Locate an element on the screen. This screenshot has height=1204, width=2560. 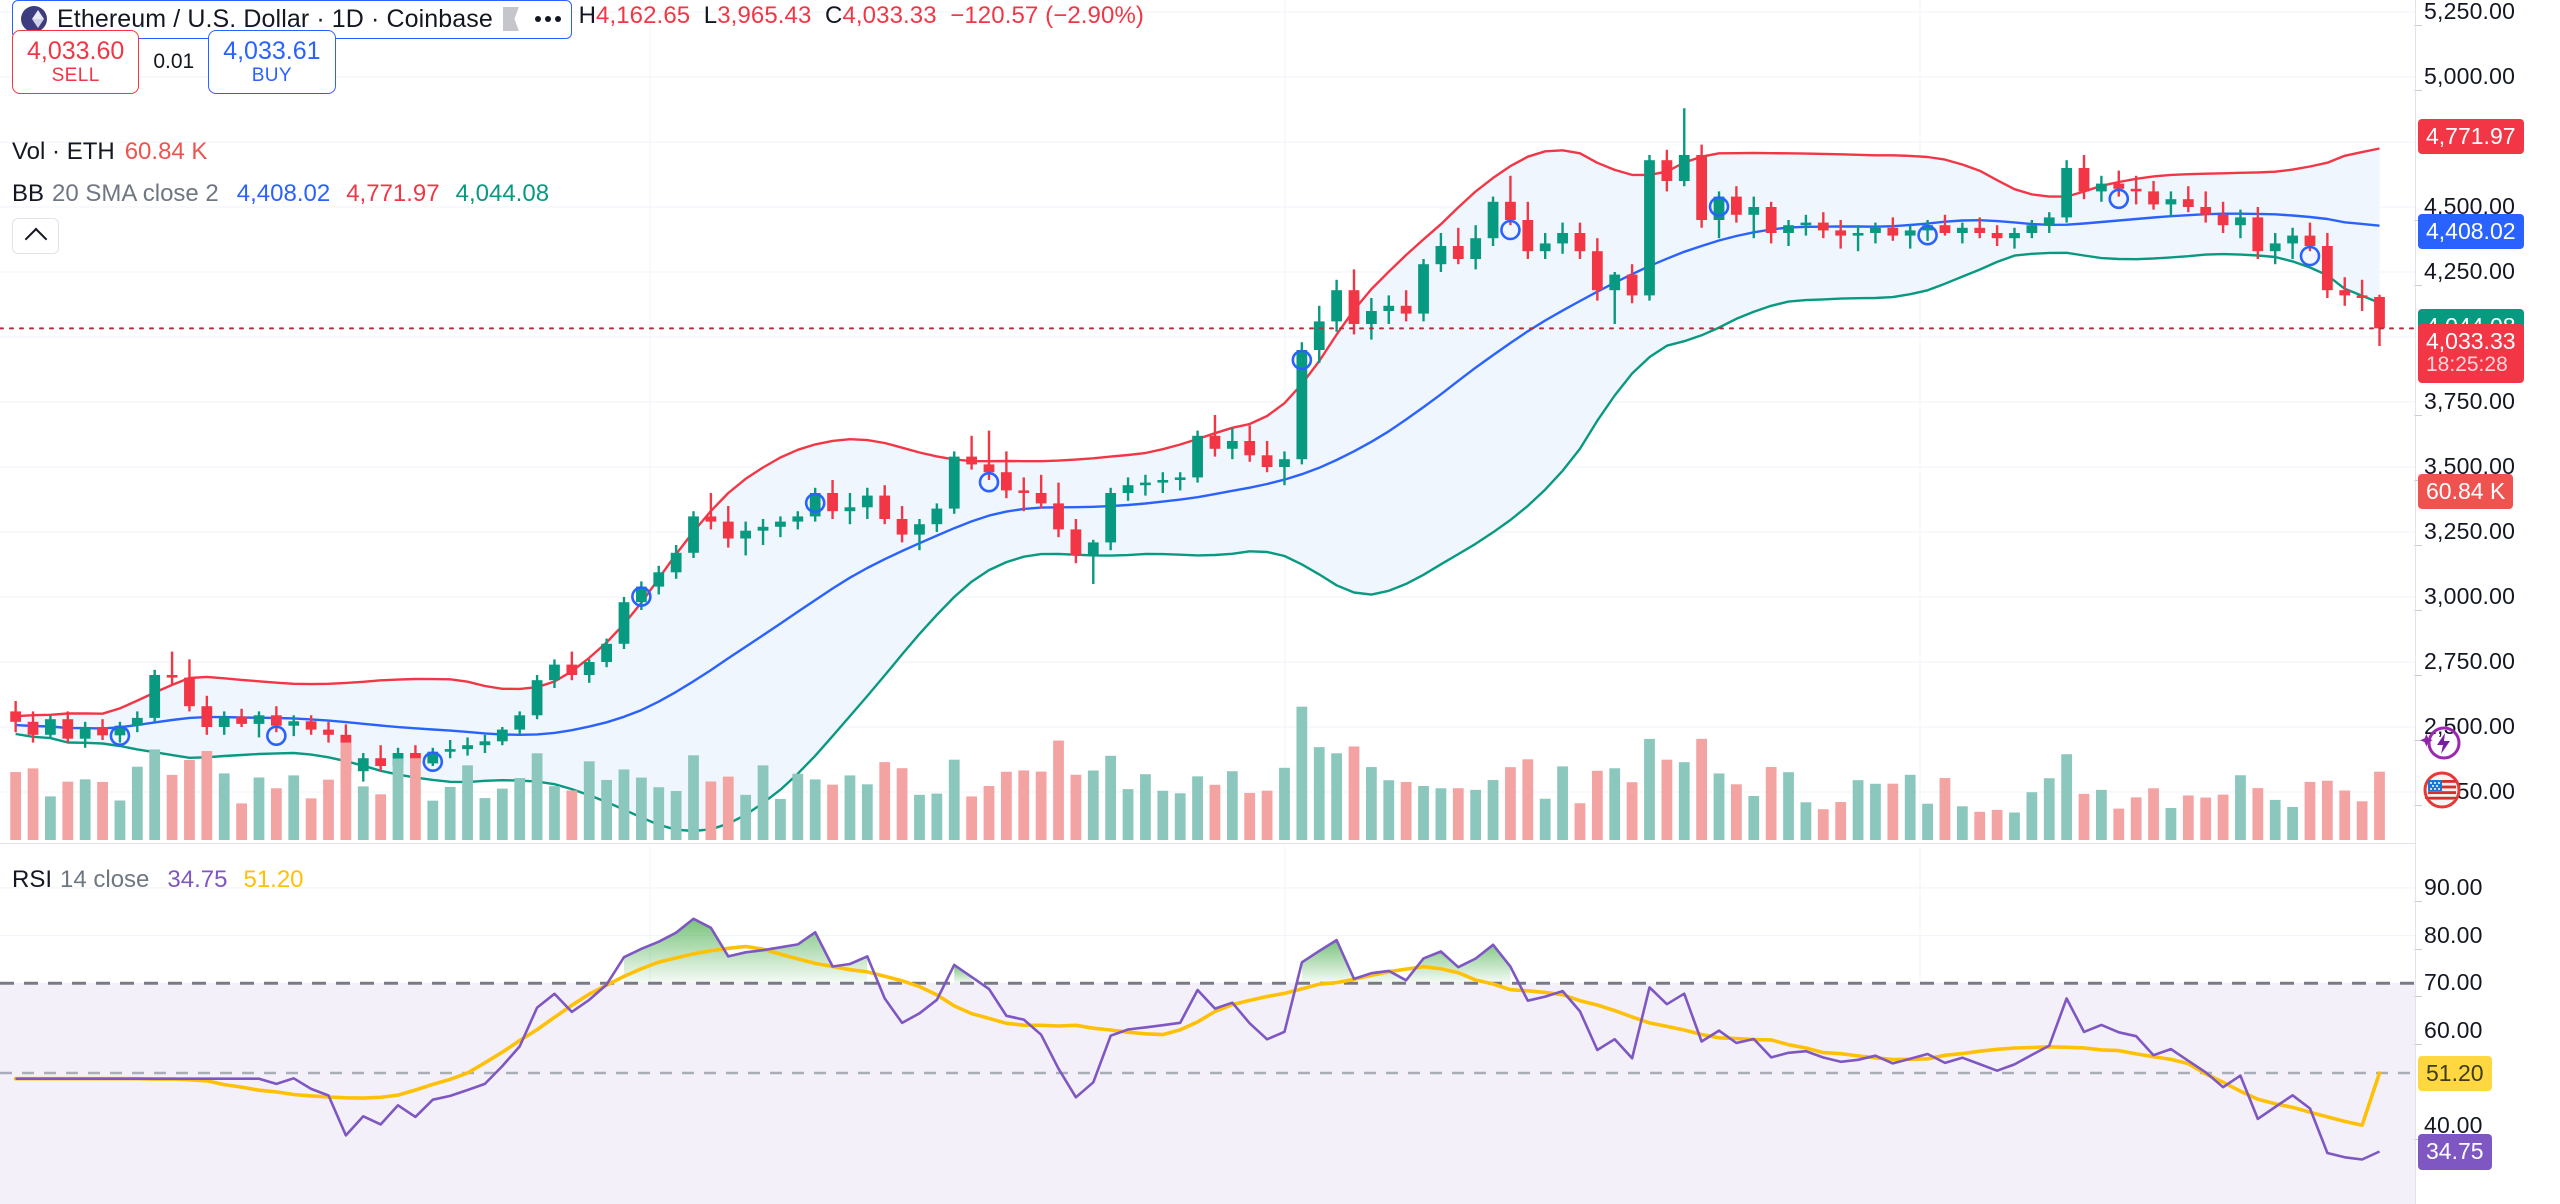
us-flag-icon is located at coordinates (2442, 790).